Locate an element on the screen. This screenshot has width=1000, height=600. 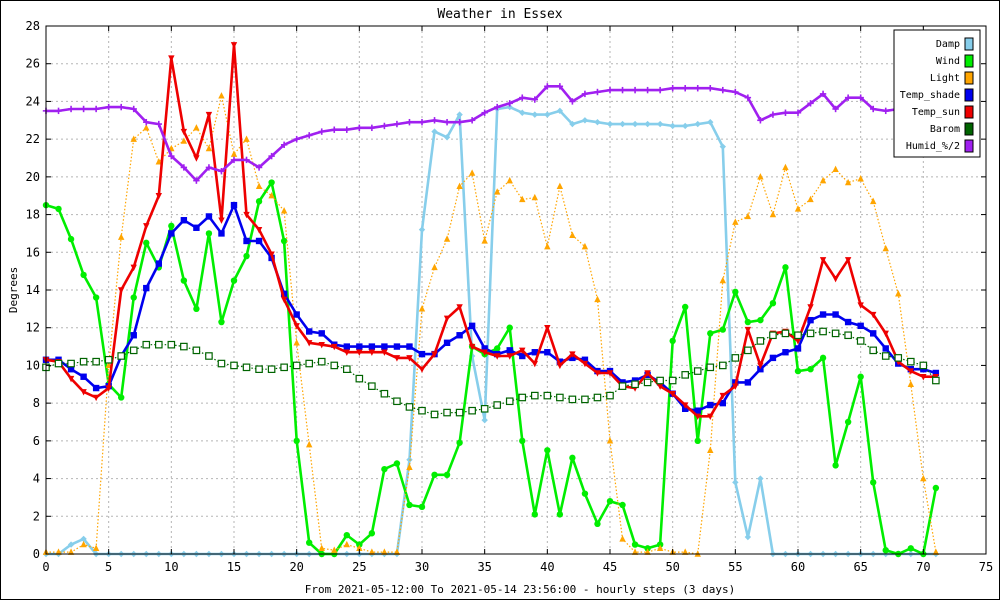
x-tick-label: 75 is located at coordinates (986, 567).